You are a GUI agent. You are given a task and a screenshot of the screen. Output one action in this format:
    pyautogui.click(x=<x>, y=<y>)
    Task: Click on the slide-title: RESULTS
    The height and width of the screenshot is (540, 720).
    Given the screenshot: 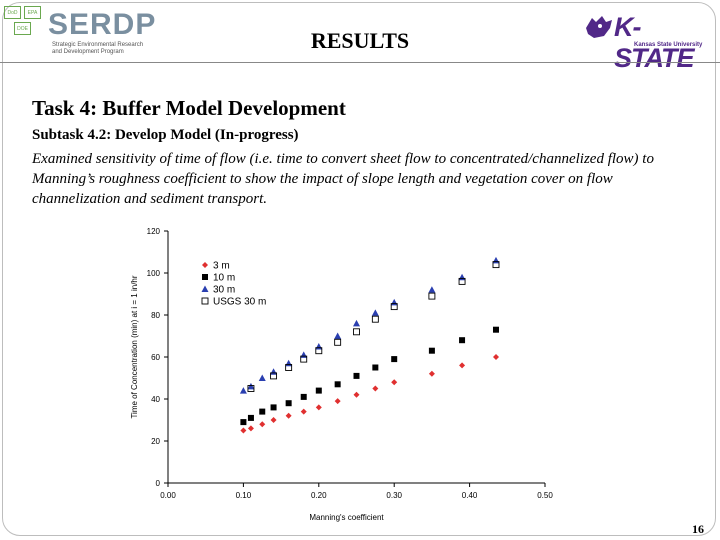 What is the action you would take?
    pyautogui.click(x=360, y=40)
    